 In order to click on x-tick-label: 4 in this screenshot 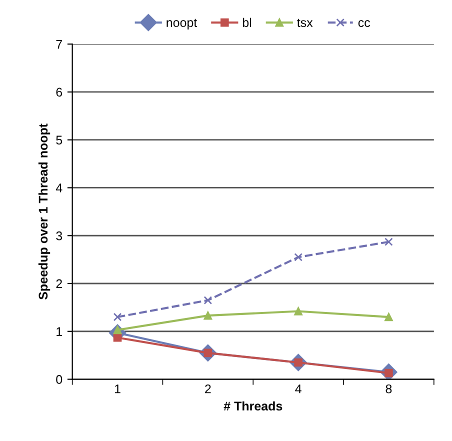, I will do `click(298, 389)`.